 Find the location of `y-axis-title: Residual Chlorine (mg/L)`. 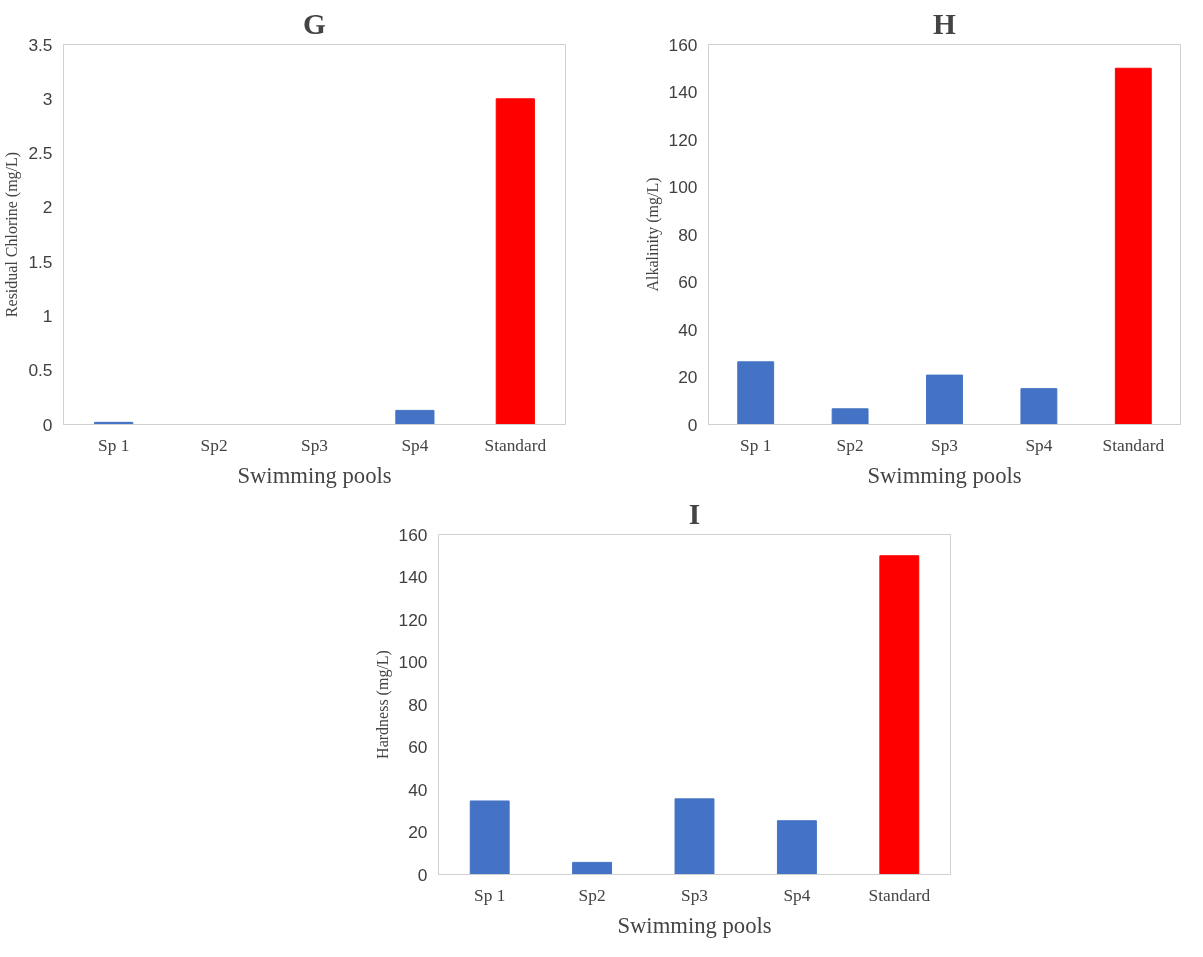

y-axis-title: Residual Chlorine (mg/L) is located at coordinates (12, 234).